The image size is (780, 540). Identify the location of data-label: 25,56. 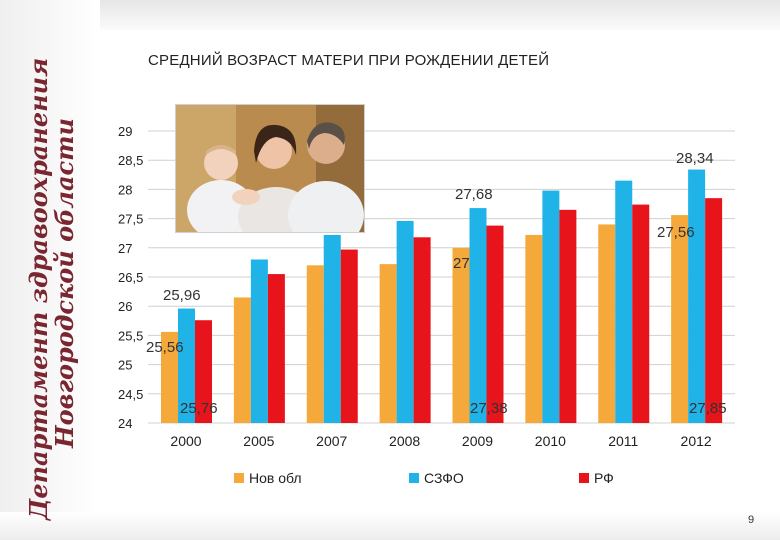
(165, 347).